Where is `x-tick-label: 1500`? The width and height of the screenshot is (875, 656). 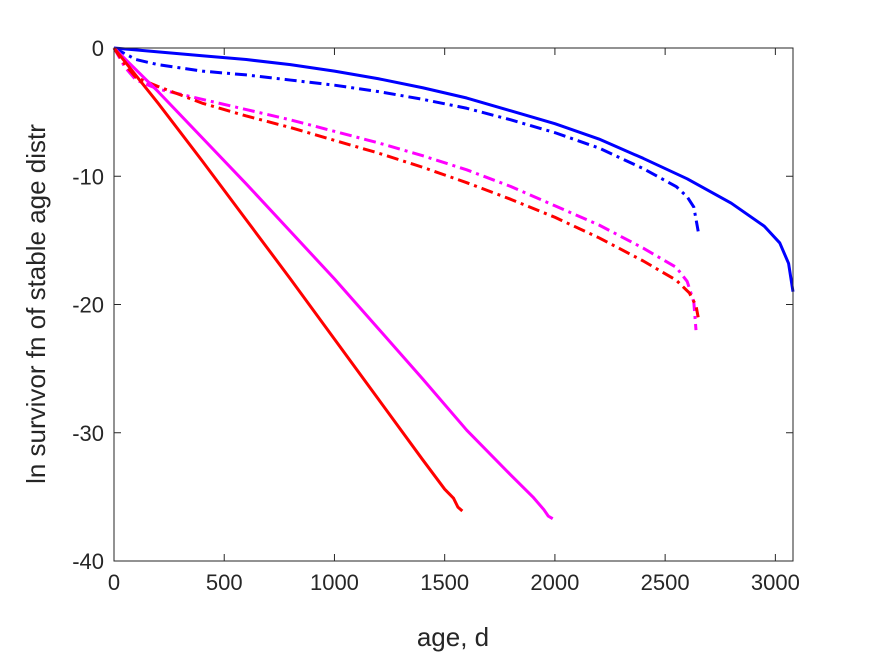
x-tick-label: 1500 is located at coordinates (444, 582).